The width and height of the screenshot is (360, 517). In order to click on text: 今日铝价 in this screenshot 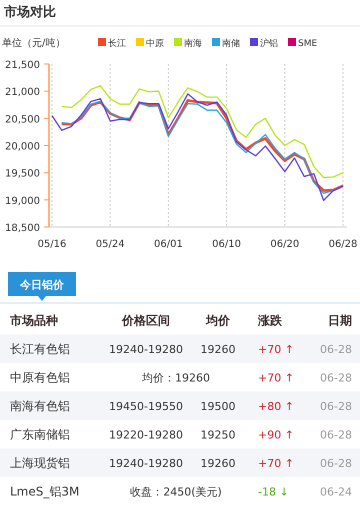, I will do `click(42, 285)`.